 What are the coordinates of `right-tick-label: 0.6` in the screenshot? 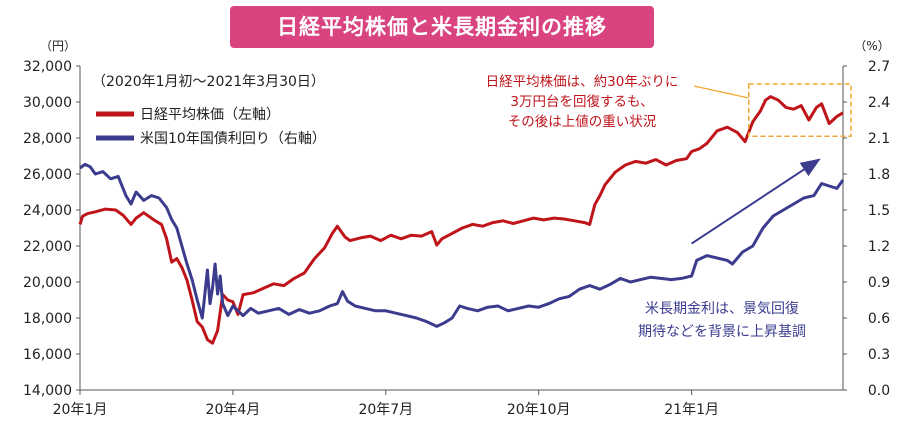 It's located at (879, 319).